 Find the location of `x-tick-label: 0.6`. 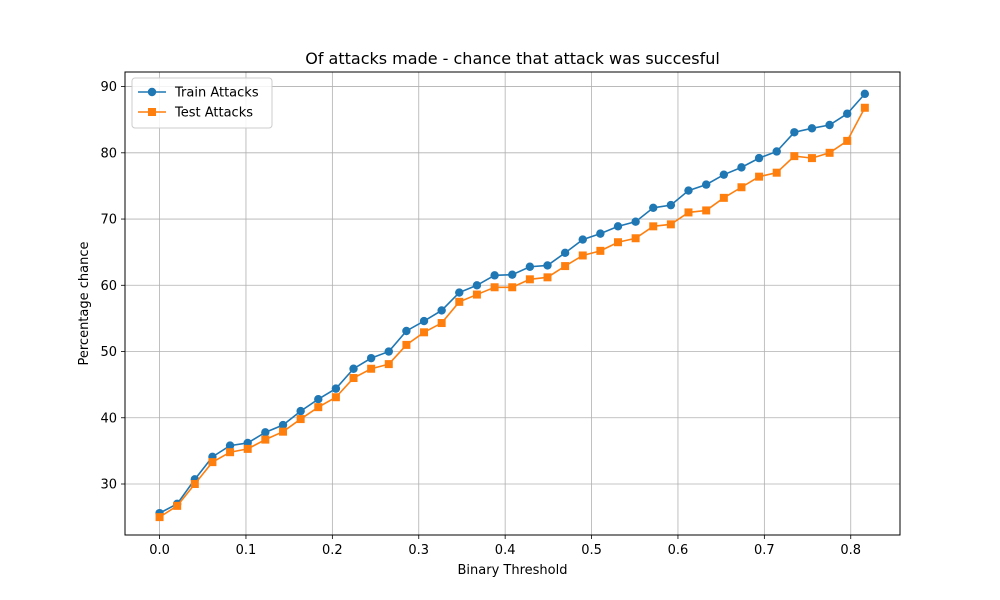

x-tick-label: 0.6 is located at coordinates (678, 550).